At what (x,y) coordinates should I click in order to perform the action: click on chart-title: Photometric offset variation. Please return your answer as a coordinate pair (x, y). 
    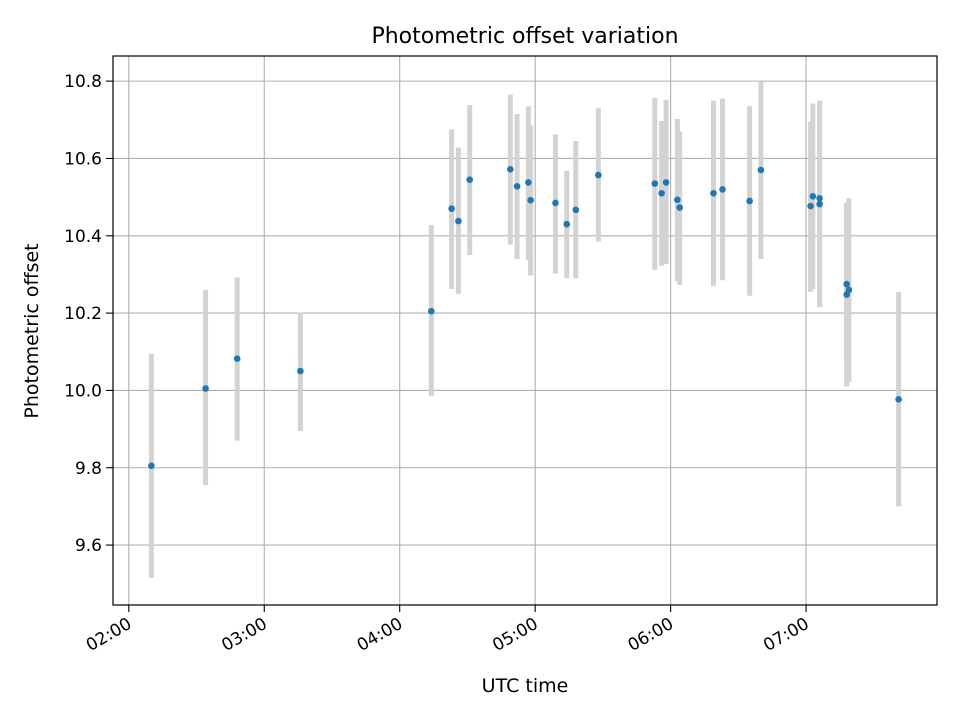
    Looking at the image, I should click on (524, 36).